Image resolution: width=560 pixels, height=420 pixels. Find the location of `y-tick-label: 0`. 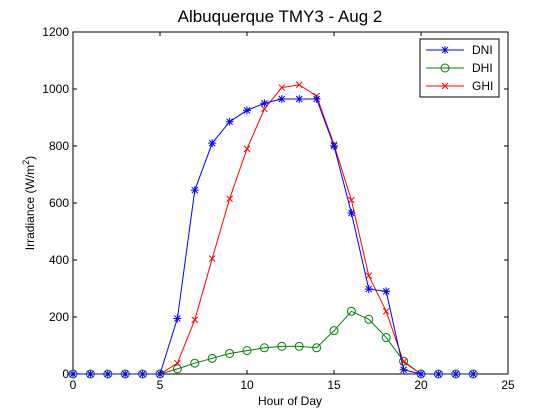

y-tick-label: 0 is located at coordinates (65, 374).